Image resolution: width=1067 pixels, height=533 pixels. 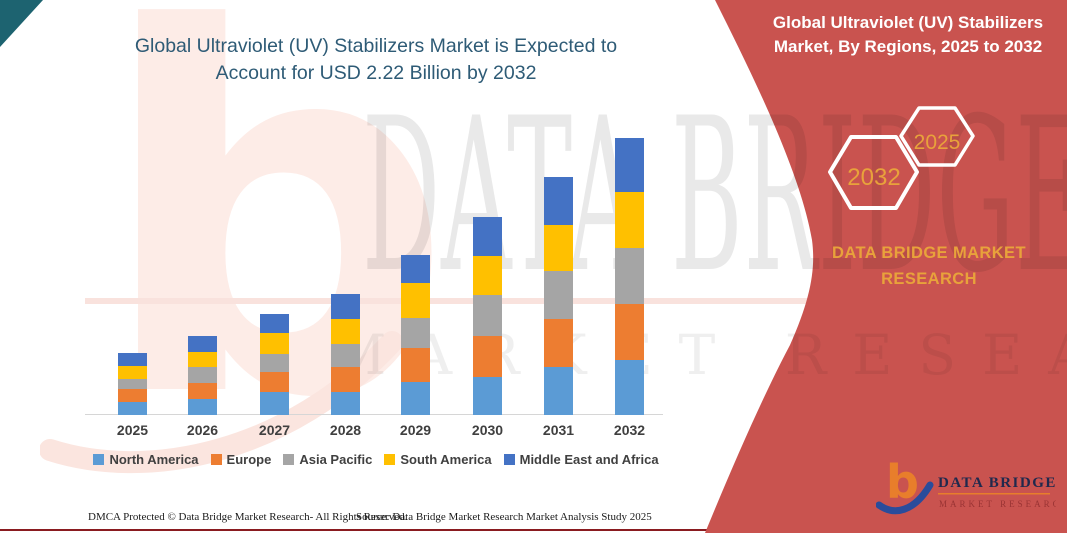 I want to click on hexagon-2032-label: 2032, so click(x=873, y=177).